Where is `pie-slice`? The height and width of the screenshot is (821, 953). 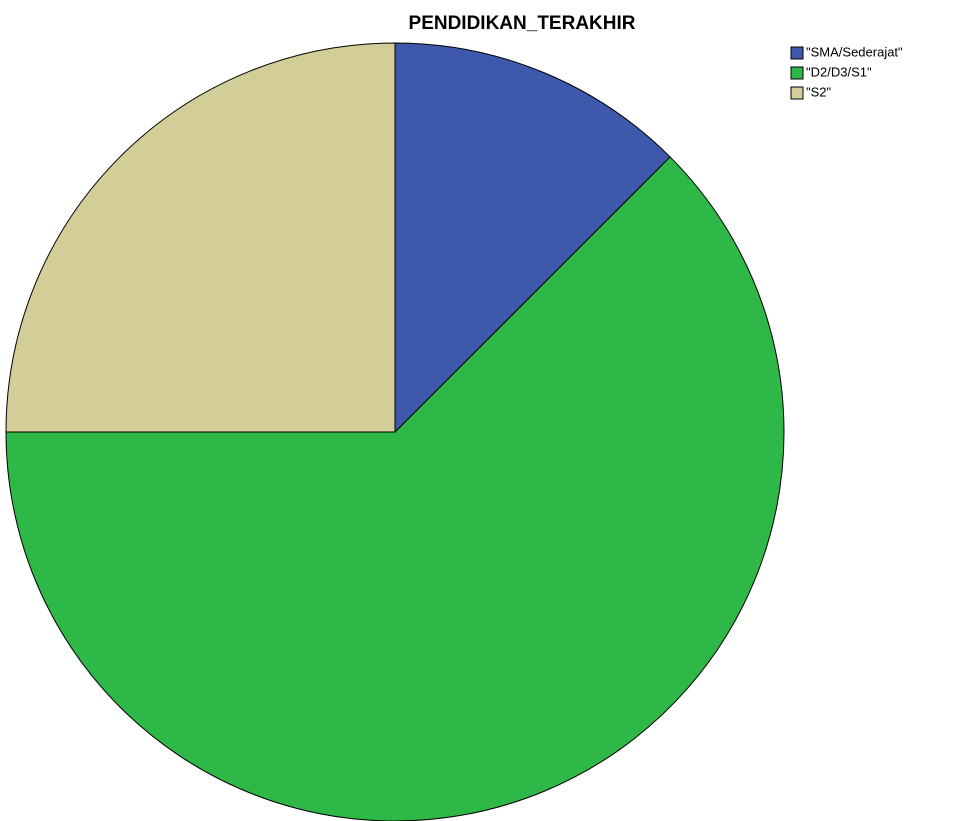 pie-slice is located at coordinates (532, 238).